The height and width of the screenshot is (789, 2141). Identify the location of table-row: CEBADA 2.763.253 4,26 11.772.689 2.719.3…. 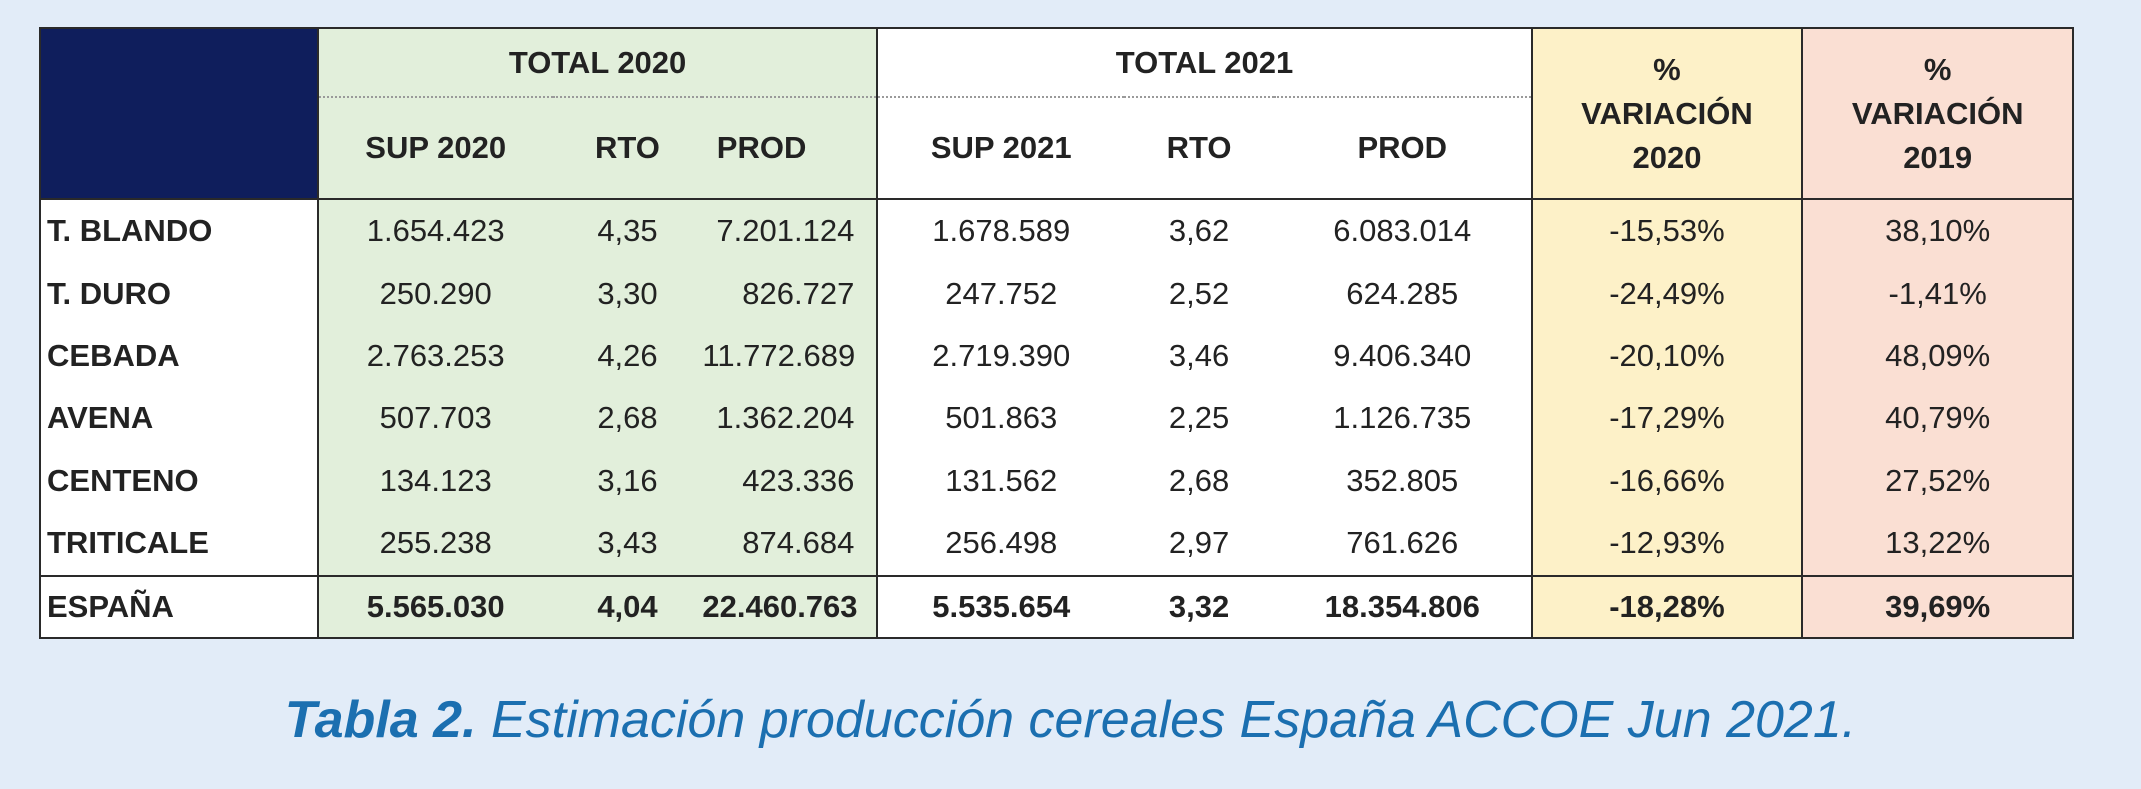
(1056, 356).